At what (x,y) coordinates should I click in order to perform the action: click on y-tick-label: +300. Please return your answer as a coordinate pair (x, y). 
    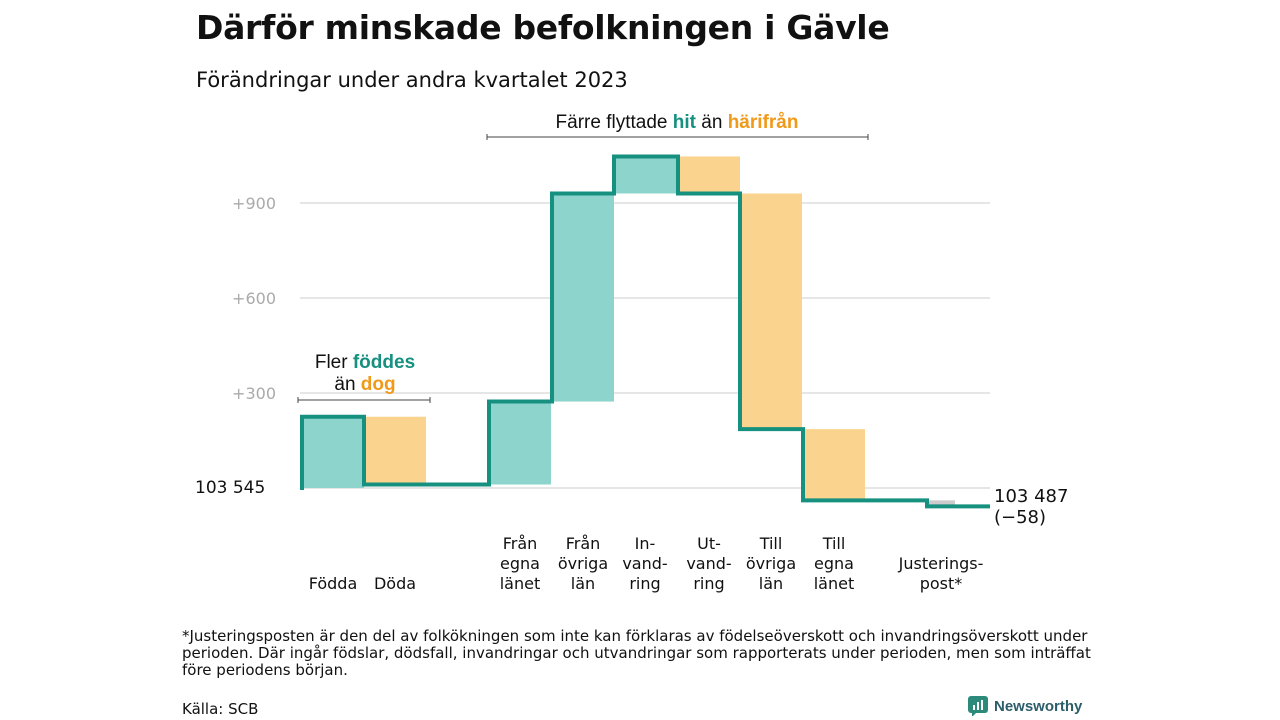
    Looking at the image, I should click on (254, 393).